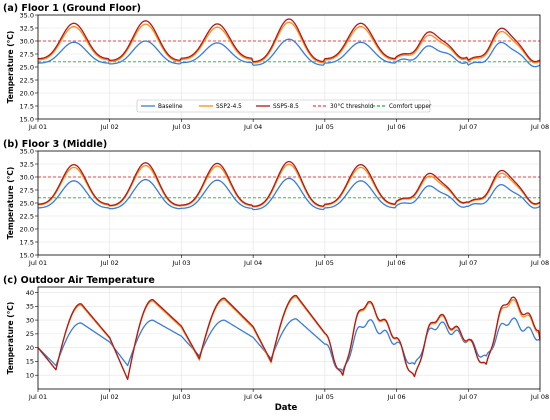  I want to click on x-axis-label: Date, so click(286, 408).